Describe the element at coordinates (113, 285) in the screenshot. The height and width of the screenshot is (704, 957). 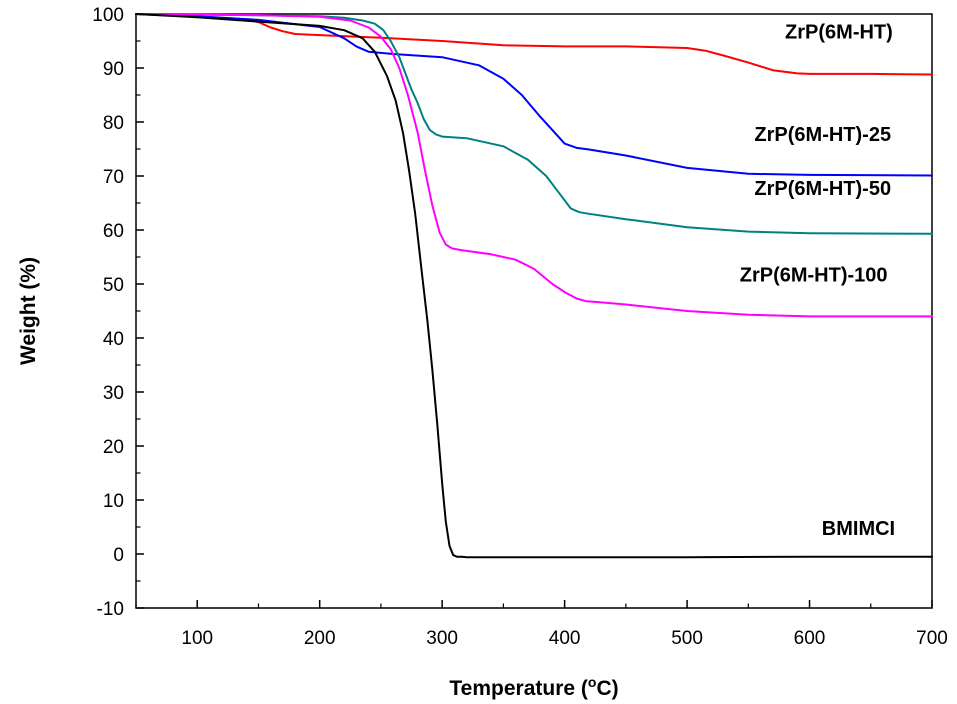
I see `y-tick-label: 50` at that location.